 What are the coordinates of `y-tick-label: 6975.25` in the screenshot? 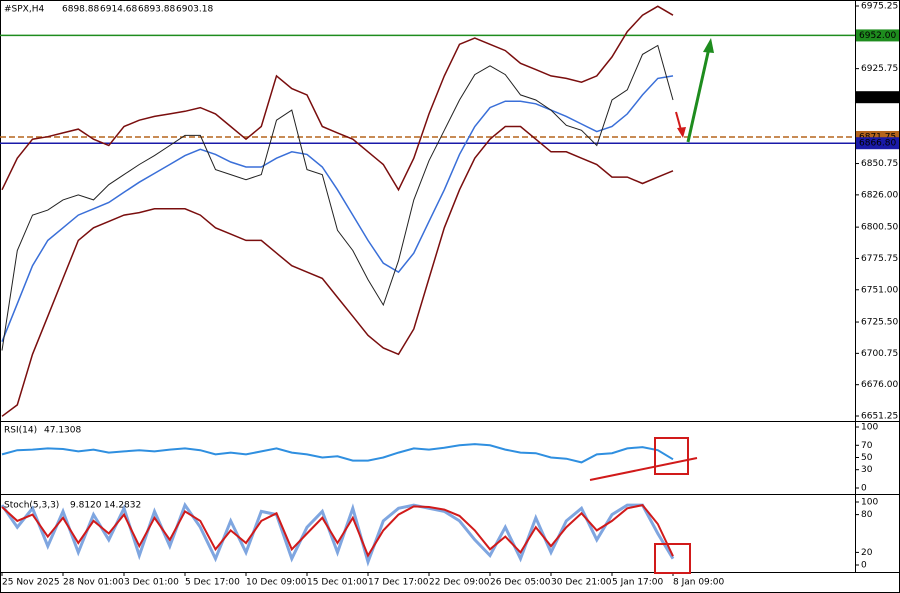 It's located at (879, 7).